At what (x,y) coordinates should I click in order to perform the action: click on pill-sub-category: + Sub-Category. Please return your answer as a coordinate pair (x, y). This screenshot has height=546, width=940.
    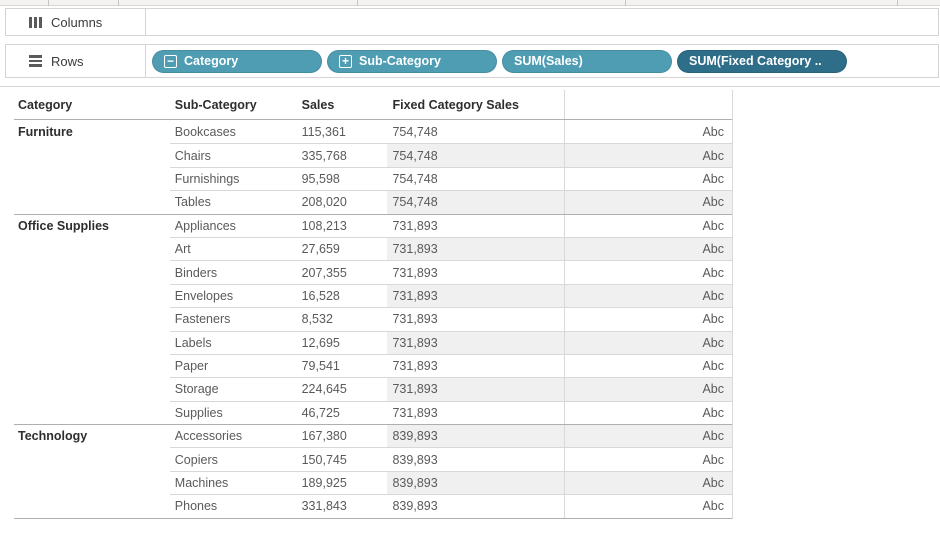
    Looking at the image, I should click on (412, 61).